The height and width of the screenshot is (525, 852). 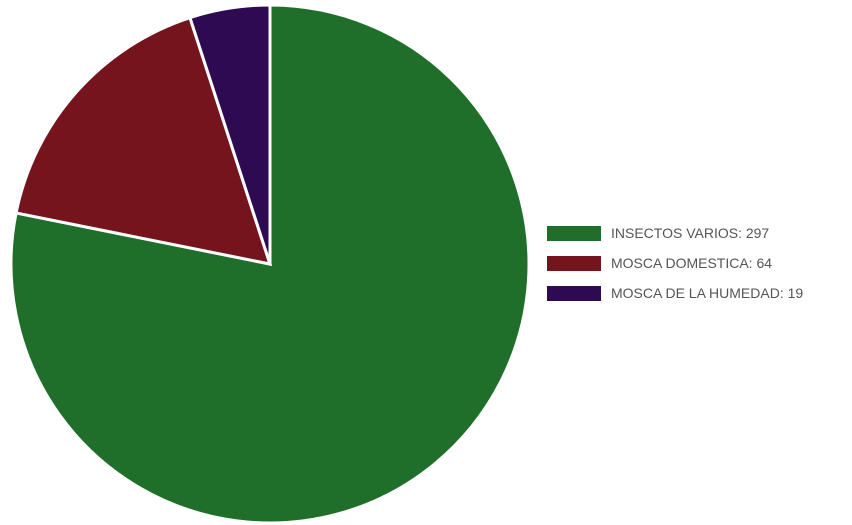 I want to click on legend-item-insectos-varios: INSECTOS VARIOS: 297, so click(x=697, y=233).